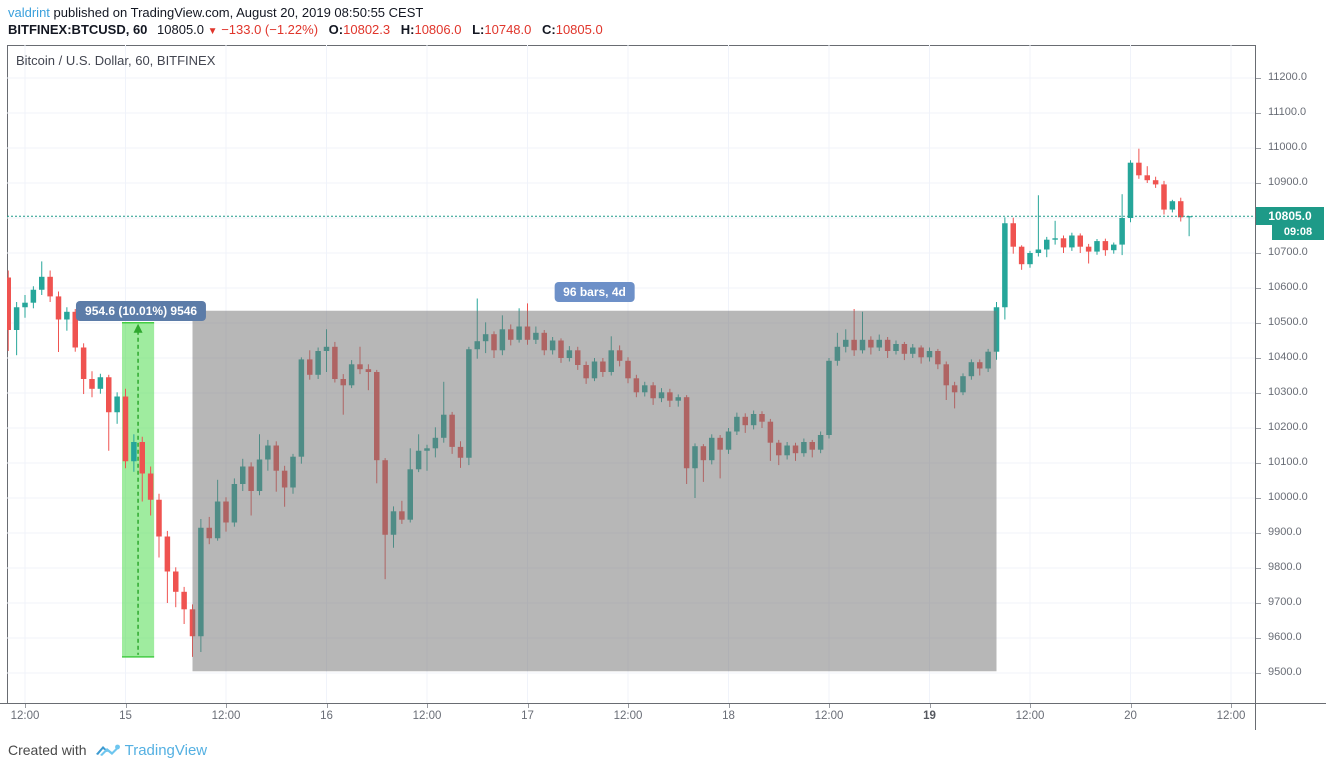  What do you see at coordinates (29, 12) in the screenshot?
I see `author-name: valdrint` at bounding box center [29, 12].